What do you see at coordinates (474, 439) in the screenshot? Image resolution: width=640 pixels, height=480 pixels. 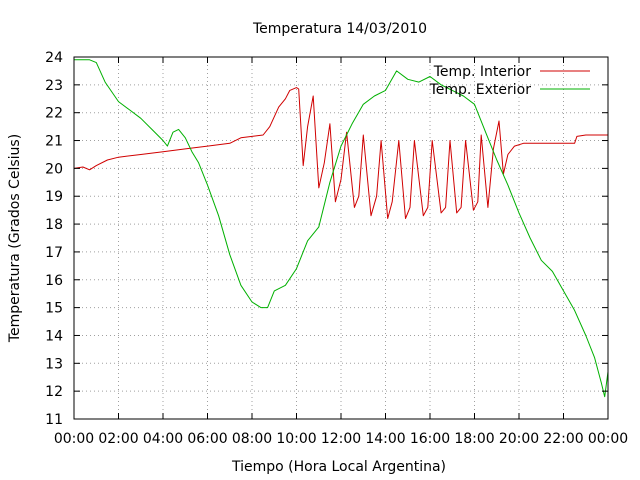 I see `x-tick-label: 18:00` at bounding box center [474, 439].